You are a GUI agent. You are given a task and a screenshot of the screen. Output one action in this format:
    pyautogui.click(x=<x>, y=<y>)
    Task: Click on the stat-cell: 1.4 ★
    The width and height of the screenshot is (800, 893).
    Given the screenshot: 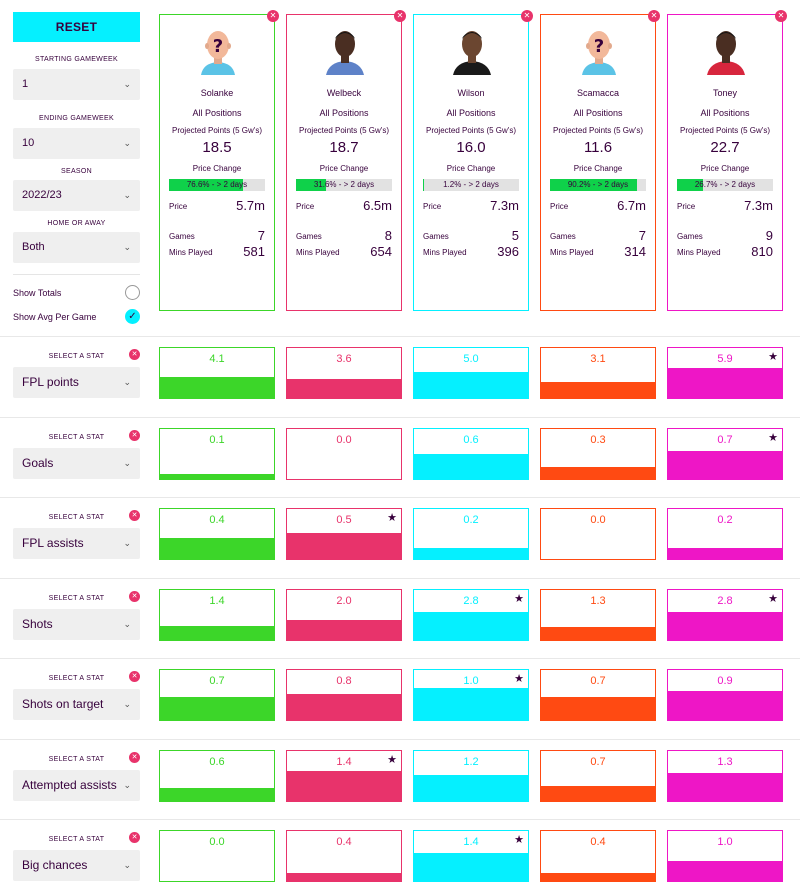 What is the action you would take?
    pyautogui.click(x=471, y=856)
    